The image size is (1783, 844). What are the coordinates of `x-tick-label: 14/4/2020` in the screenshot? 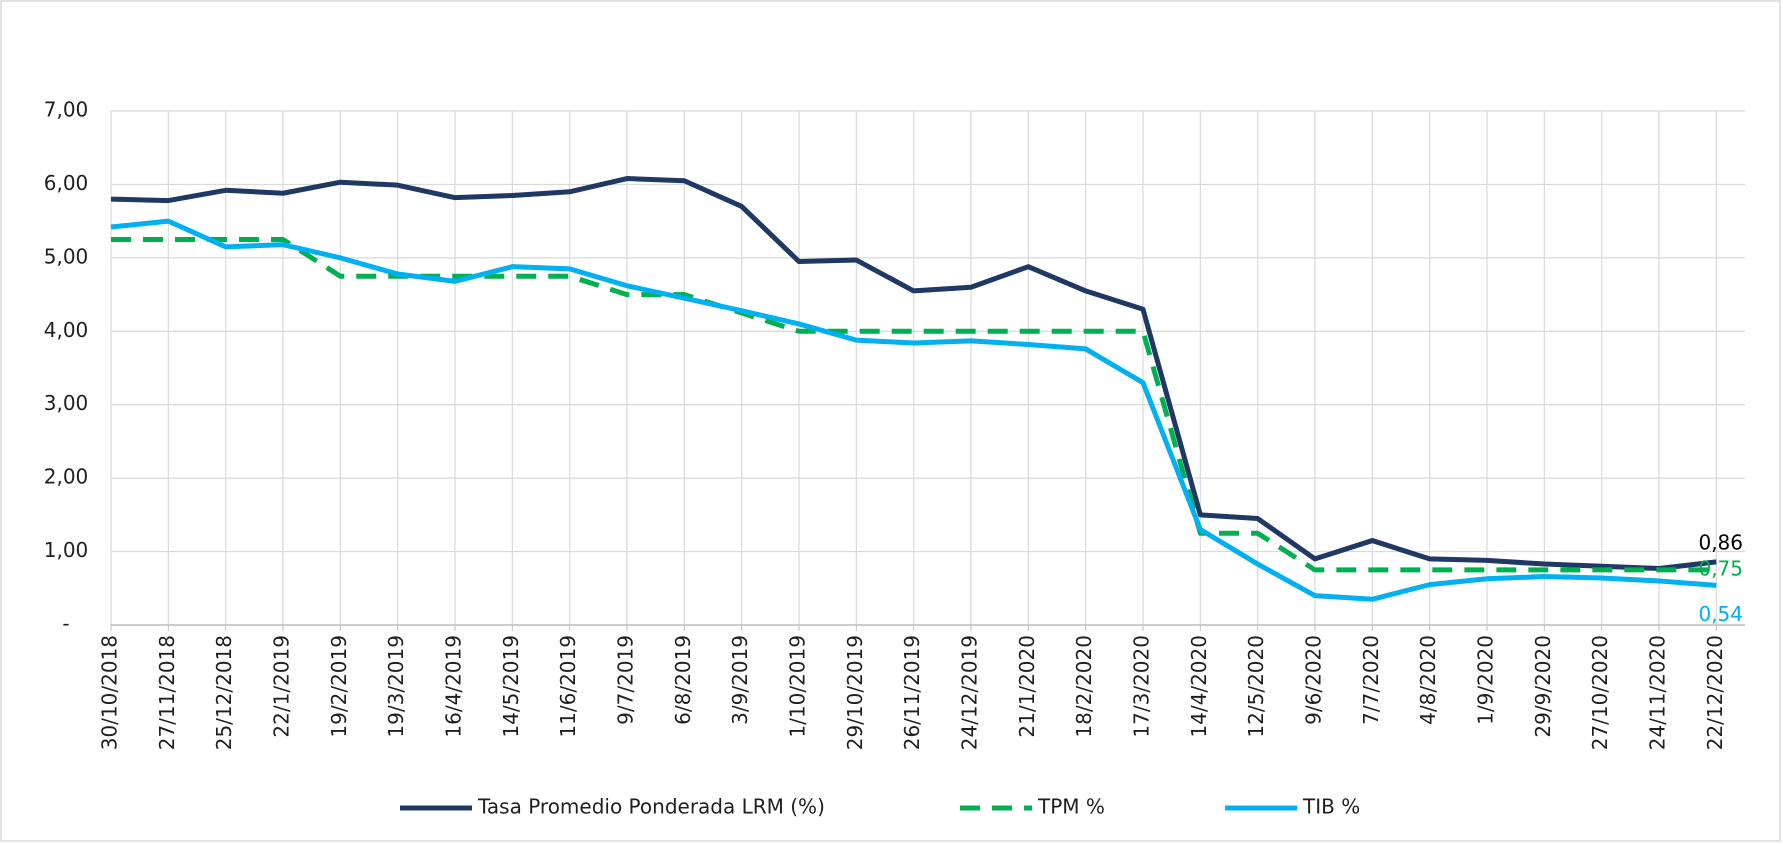 It's located at (1199, 686).